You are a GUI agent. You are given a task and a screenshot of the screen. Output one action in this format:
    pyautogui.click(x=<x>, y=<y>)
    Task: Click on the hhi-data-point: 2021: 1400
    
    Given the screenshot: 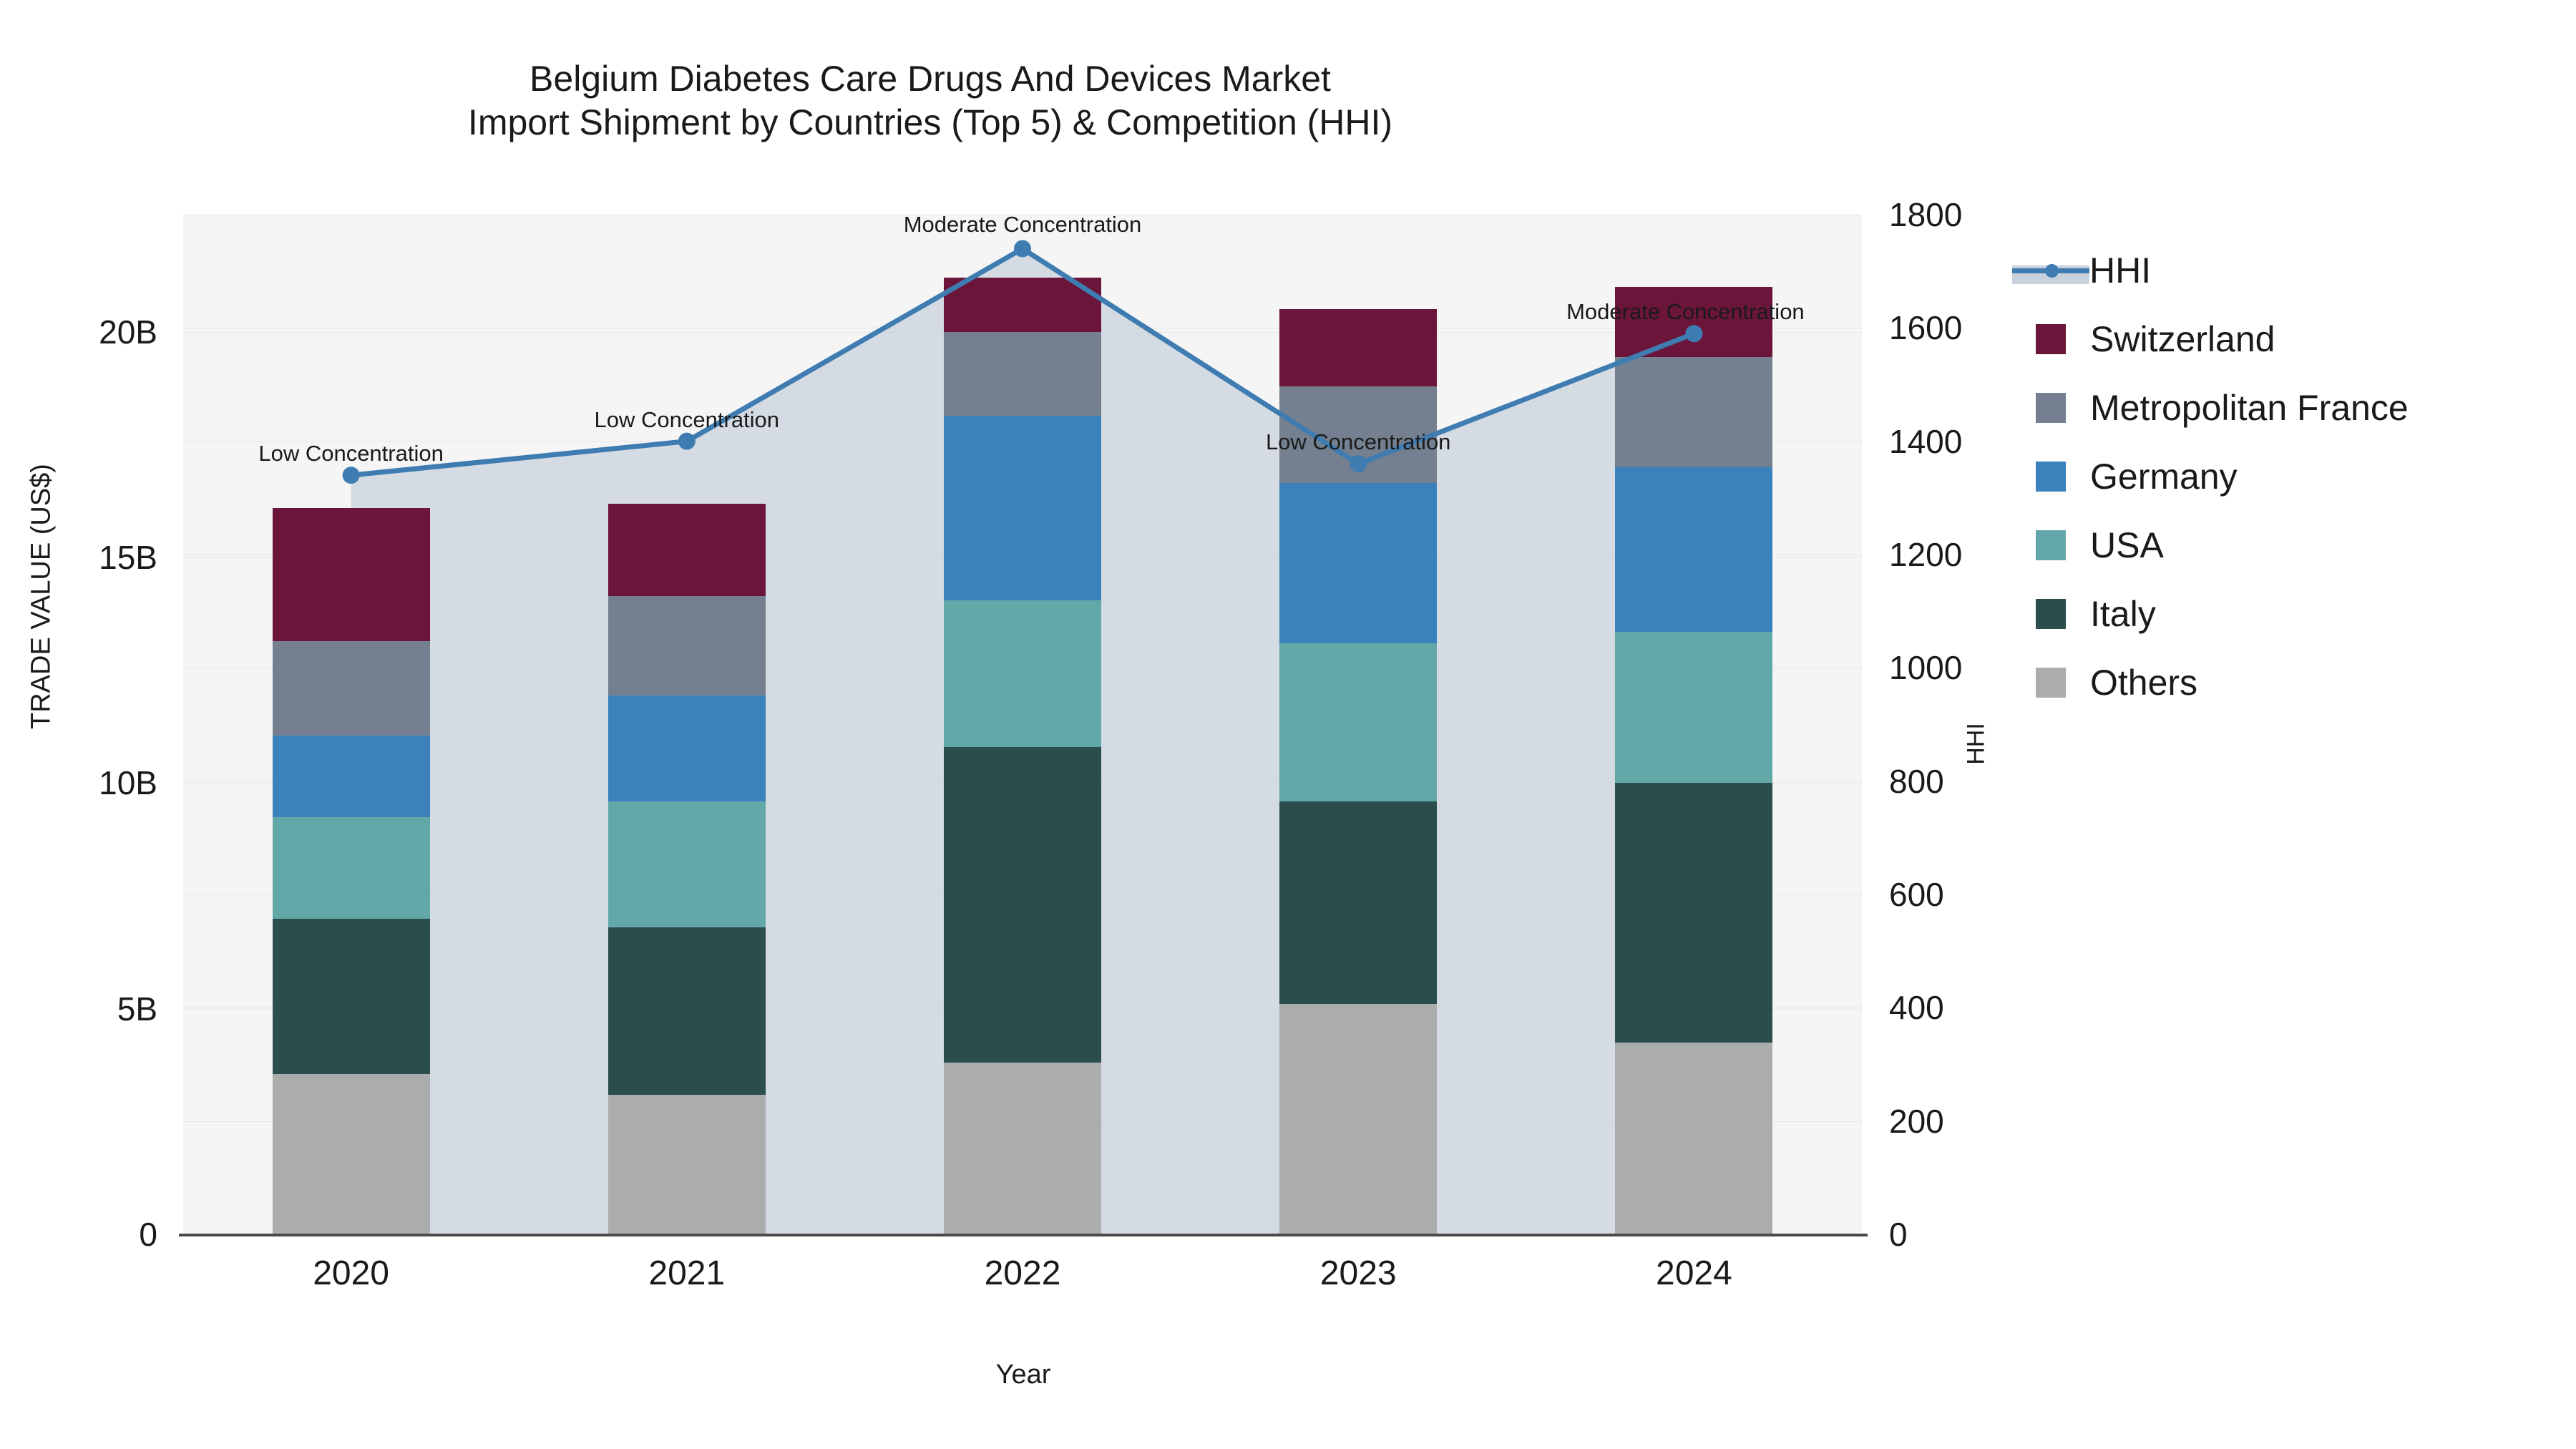 What is the action you would take?
    pyautogui.click(x=687, y=441)
    